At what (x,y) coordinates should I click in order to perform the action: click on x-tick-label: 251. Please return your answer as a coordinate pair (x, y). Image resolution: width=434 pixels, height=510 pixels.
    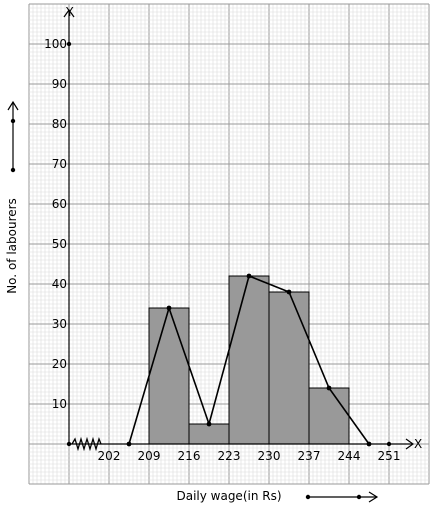
    Looking at the image, I should click on (389, 456).